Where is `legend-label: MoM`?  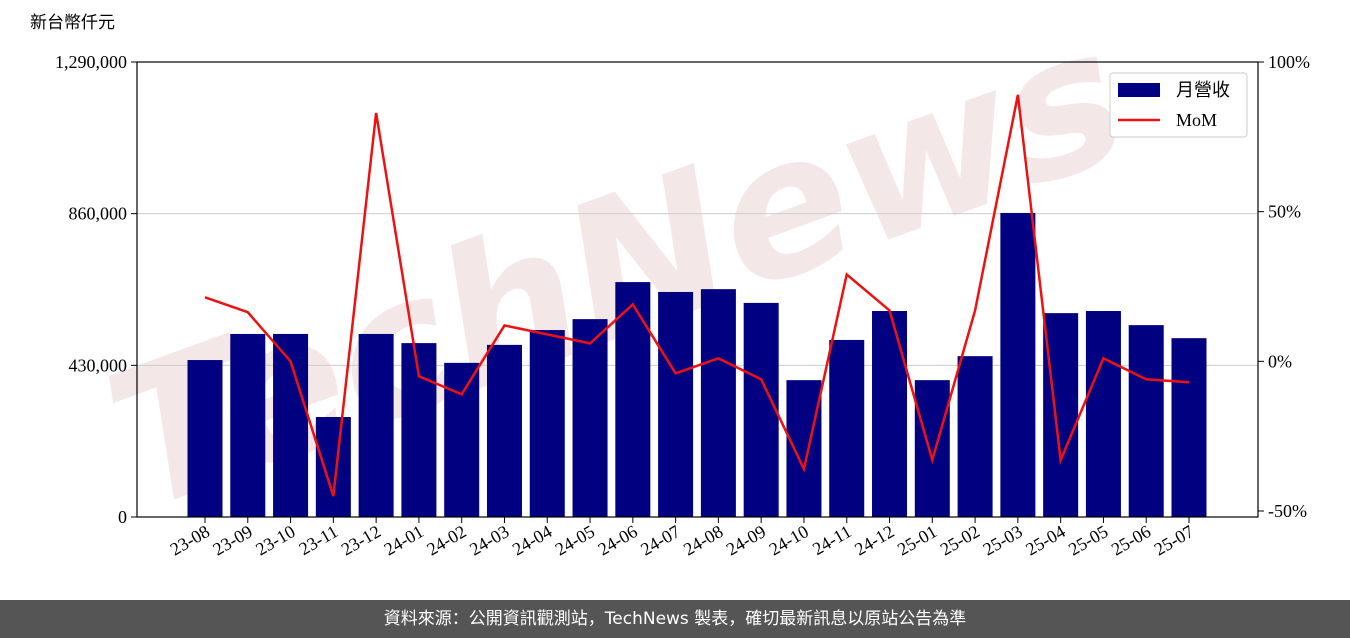
legend-label: MoM is located at coordinates (1196, 120).